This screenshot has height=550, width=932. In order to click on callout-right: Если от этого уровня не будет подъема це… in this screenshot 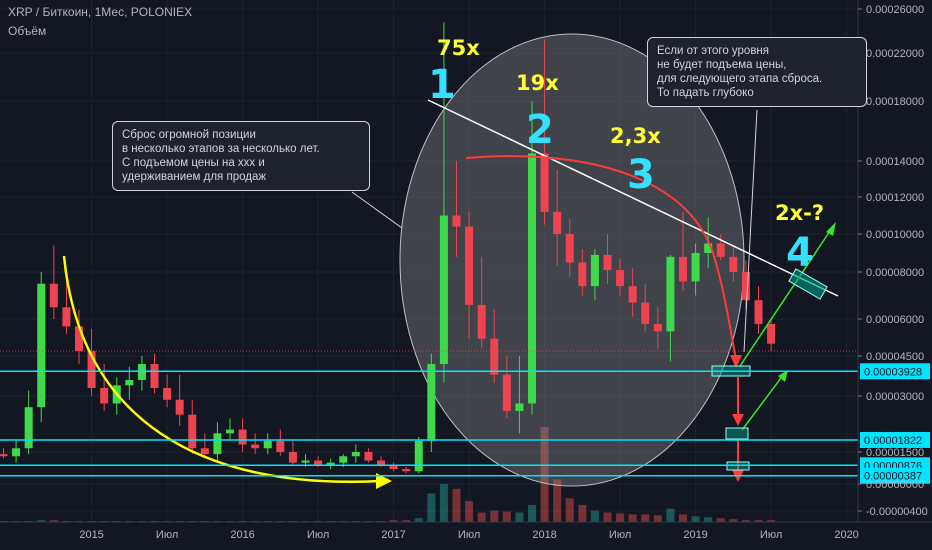, I will do `click(757, 72)`.